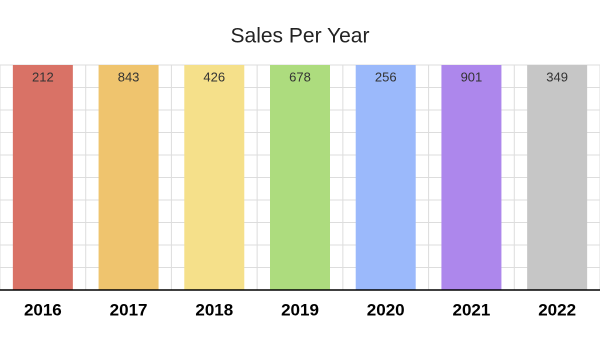  What do you see at coordinates (214, 309) in the screenshot?
I see `x-tick-label: 2018` at bounding box center [214, 309].